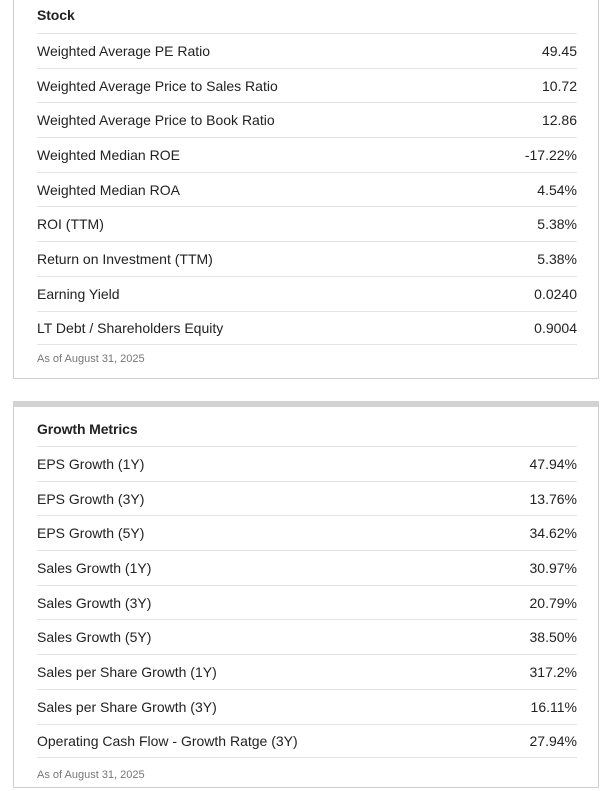 This screenshot has width=609, height=791. What do you see at coordinates (94, 602) in the screenshot?
I see `row-label: Sales Growth (3Y)` at bounding box center [94, 602].